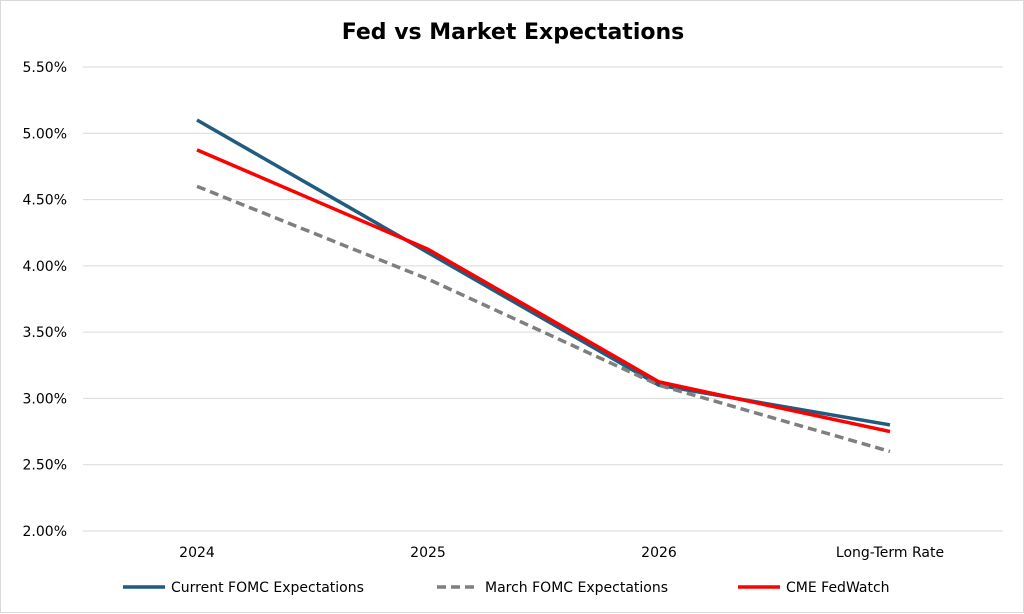  I want to click on x-tick-label: 2026, so click(659, 553).